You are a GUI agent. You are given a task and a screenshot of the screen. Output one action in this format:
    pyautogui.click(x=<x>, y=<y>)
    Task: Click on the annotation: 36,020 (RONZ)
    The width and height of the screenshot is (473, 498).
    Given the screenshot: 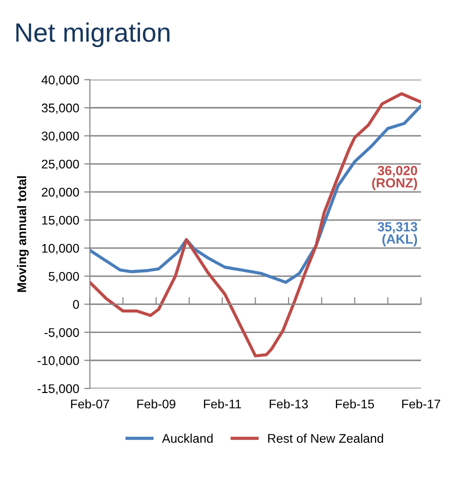 What is the action you would take?
    pyautogui.click(x=395, y=178)
    